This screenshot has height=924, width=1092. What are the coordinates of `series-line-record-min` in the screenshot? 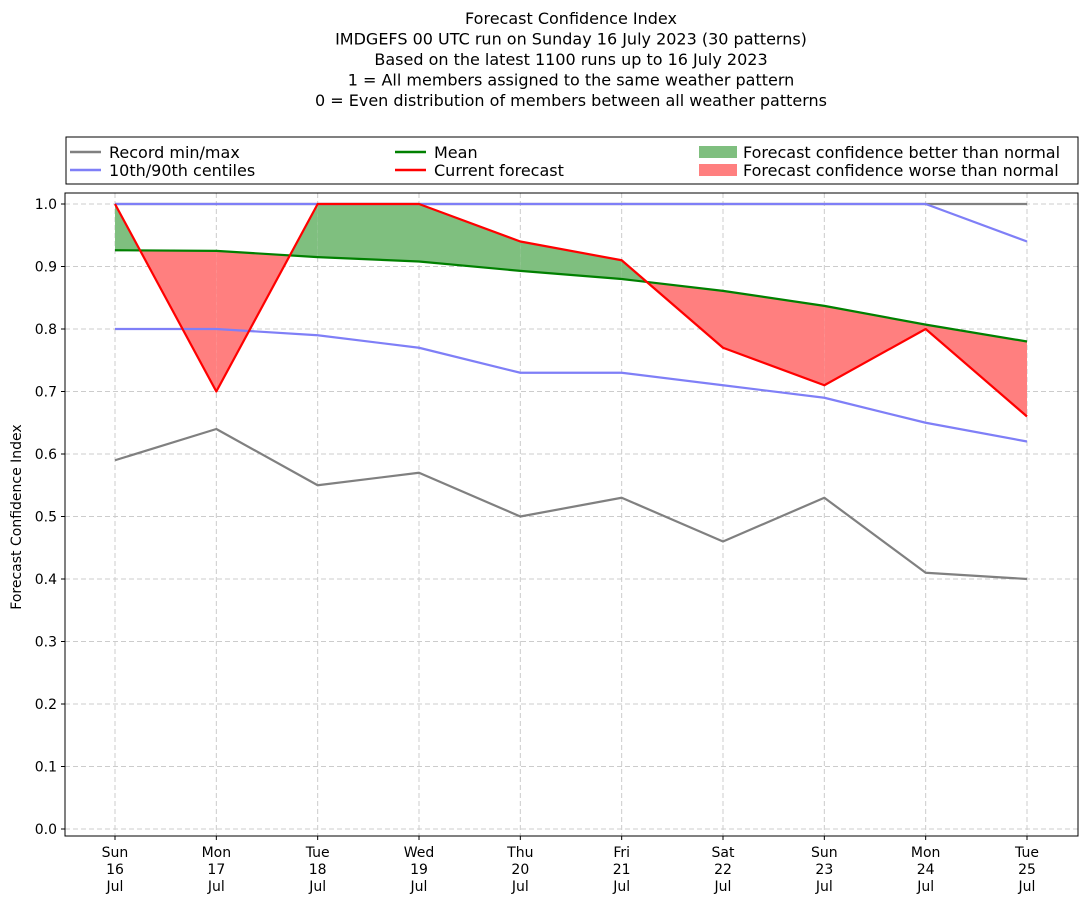 It's located at (571, 504).